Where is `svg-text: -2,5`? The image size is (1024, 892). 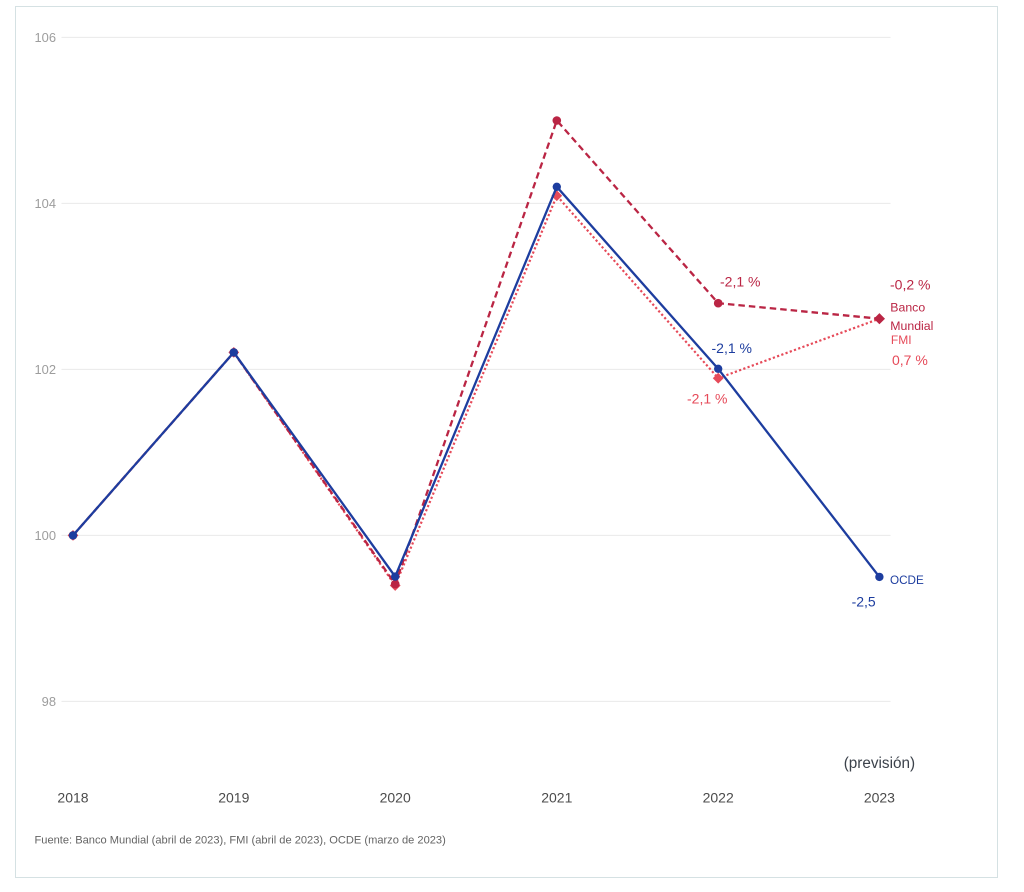
svg-text: -2,5 is located at coordinates (864, 602).